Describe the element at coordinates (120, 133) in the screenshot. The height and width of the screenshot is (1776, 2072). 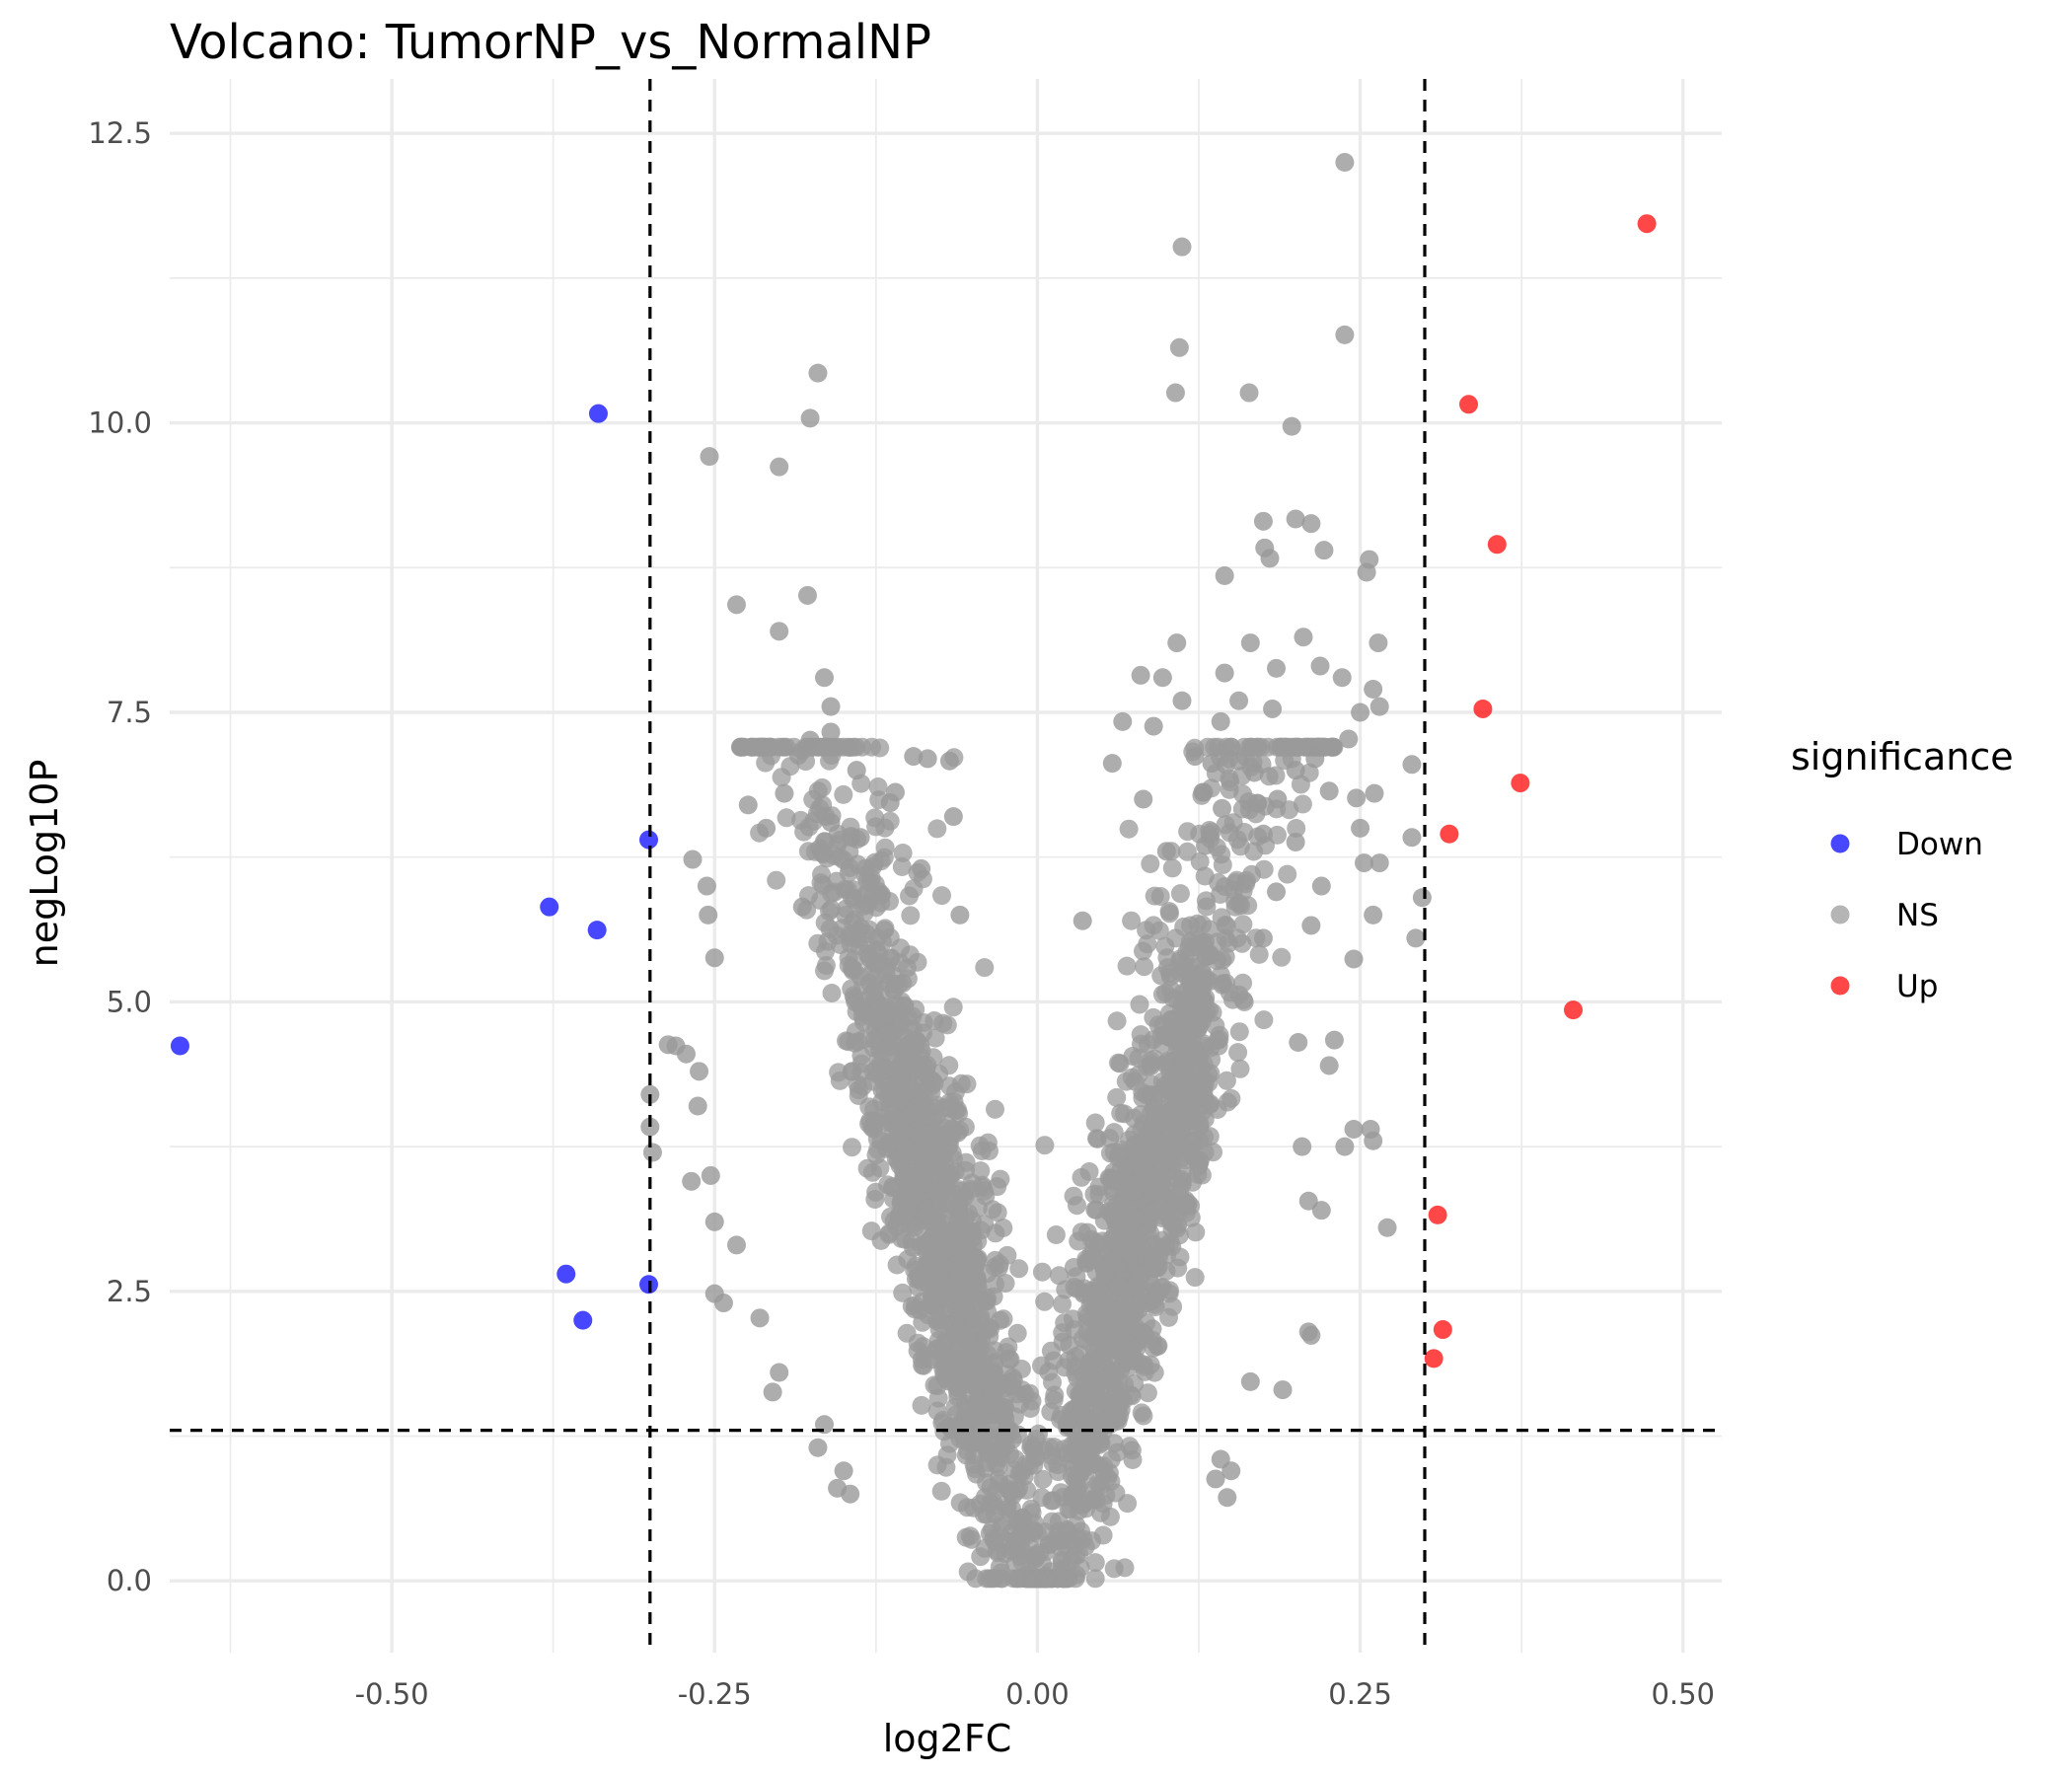
I see `y-tick-label: 12.5` at that location.